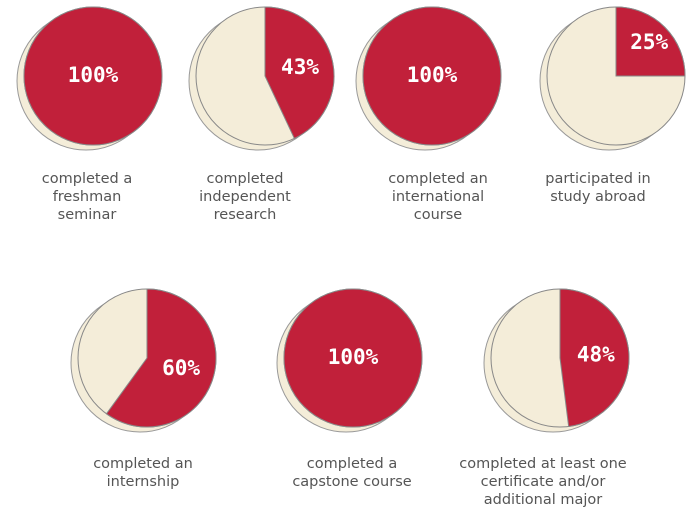  I want to click on caption: completed a freshman seminar, so click(87, 197).